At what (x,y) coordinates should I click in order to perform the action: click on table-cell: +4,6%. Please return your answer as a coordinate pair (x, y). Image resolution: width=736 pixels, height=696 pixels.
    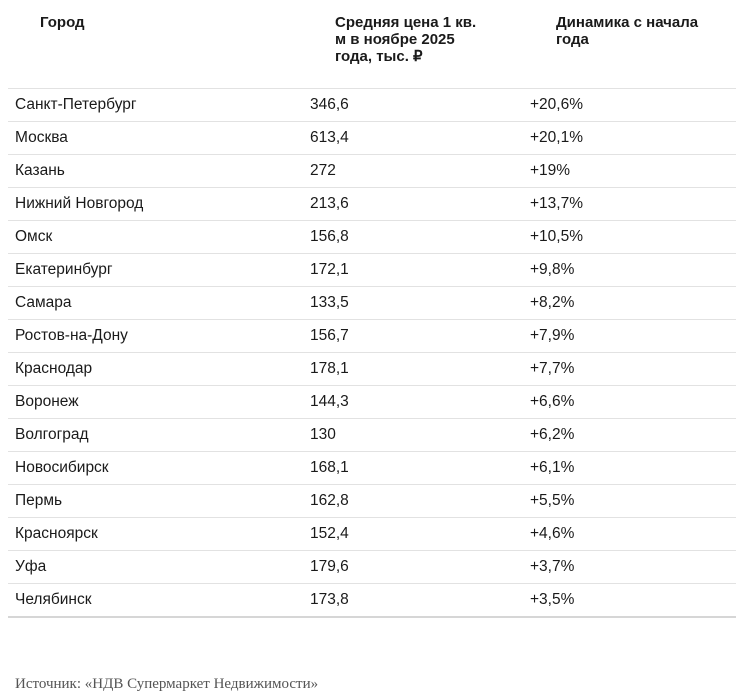
    Looking at the image, I should click on (552, 533).